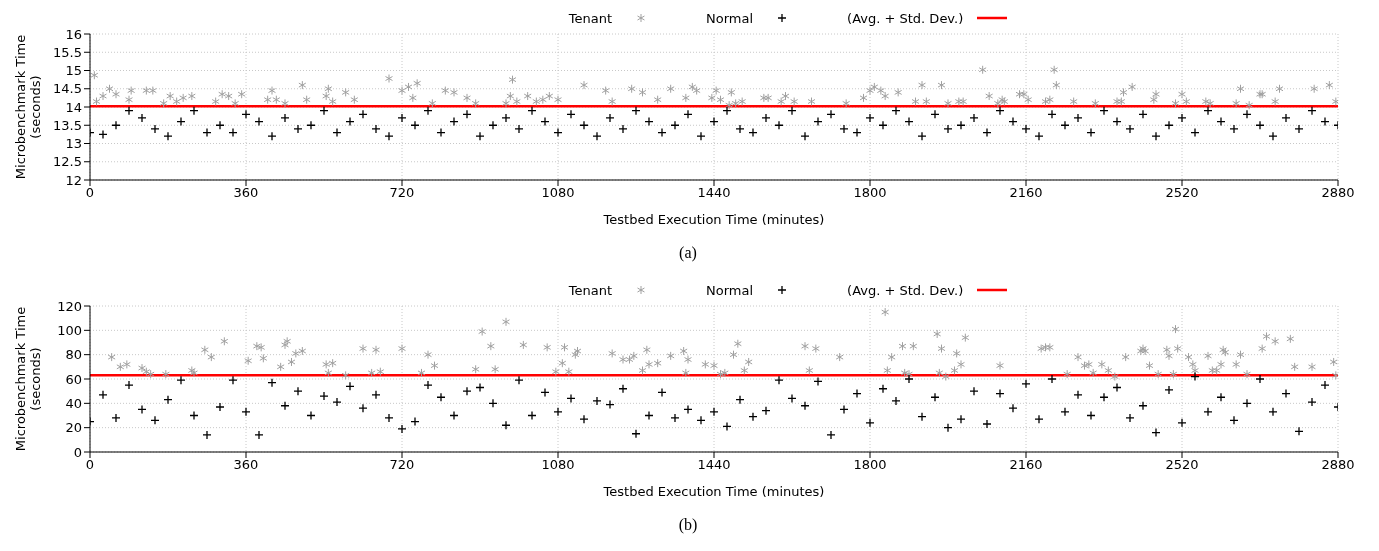 The image size is (1379, 551). I want to click on y-tick-label: 14, so click(73, 107).